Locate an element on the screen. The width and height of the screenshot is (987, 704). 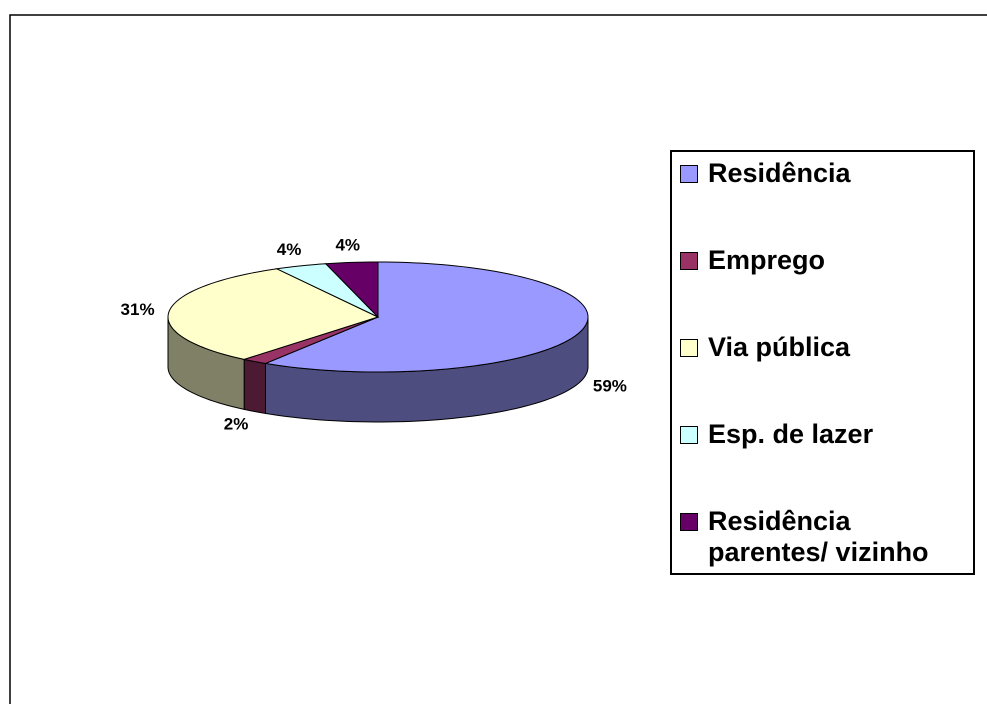
legend-item: Esp. de lazer is located at coordinates (825, 434).